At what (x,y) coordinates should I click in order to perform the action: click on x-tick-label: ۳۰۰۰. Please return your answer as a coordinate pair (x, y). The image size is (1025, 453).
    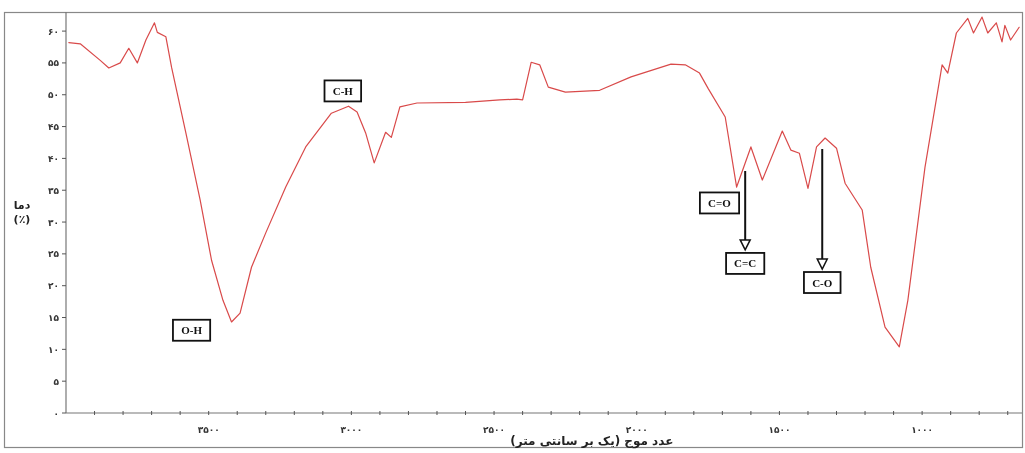
    Looking at the image, I should click on (351, 430).